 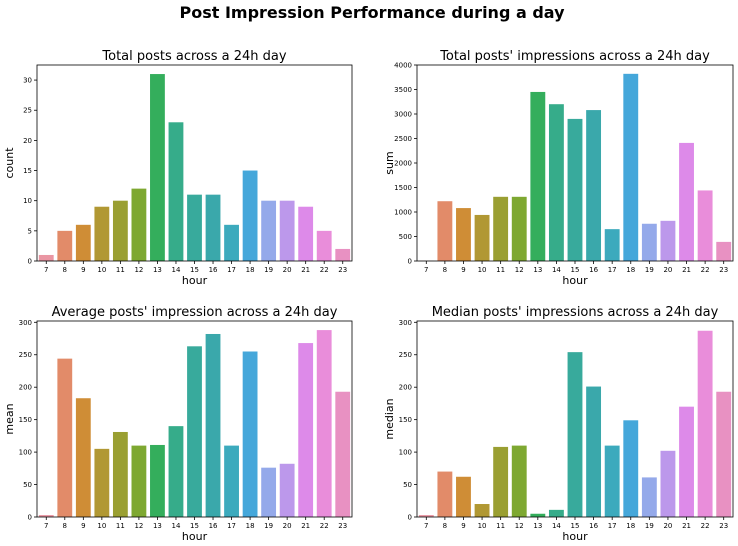 I want to click on y-tick-label: 200, so click(x=405, y=388).